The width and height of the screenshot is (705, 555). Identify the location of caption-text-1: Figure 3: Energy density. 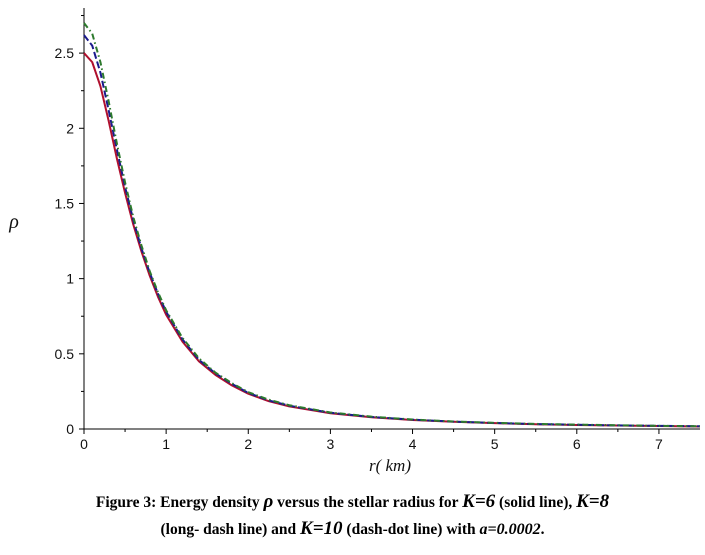
(179, 502).